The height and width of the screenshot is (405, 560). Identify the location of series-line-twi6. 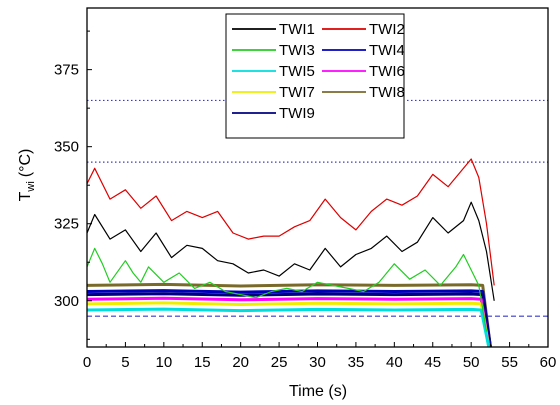
(289, 321).